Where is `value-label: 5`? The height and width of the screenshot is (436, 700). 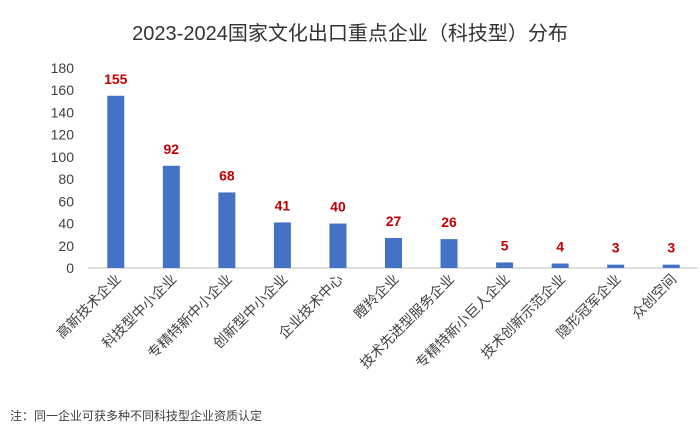 value-label: 5 is located at coordinates (505, 245).